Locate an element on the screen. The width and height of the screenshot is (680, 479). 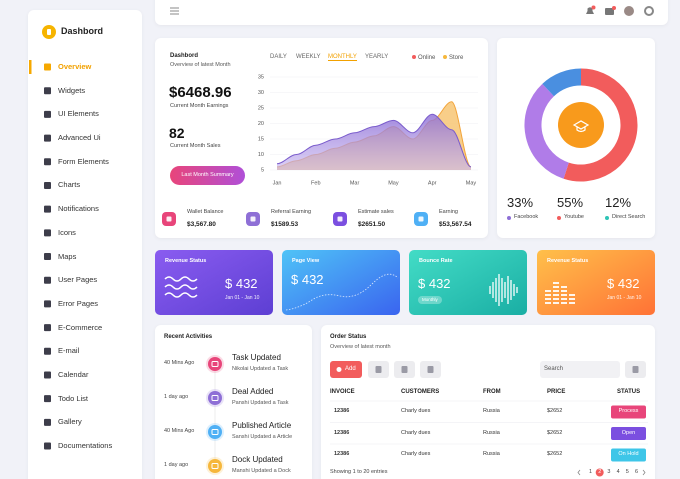
menu-item: User Pages is located at coordinates (78, 280).